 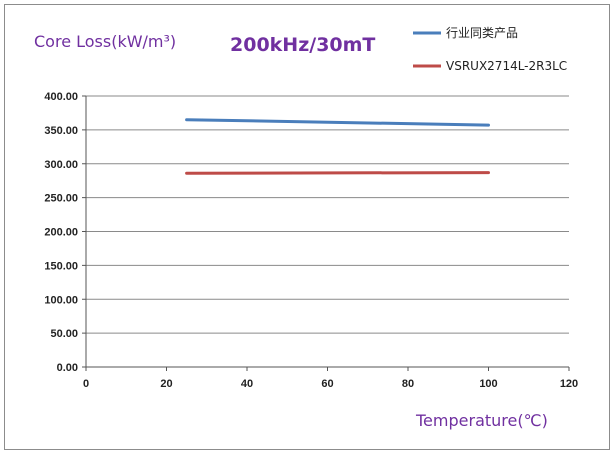 What do you see at coordinates (61, 300) in the screenshot?
I see `y-tick-label: 100.00` at bounding box center [61, 300].